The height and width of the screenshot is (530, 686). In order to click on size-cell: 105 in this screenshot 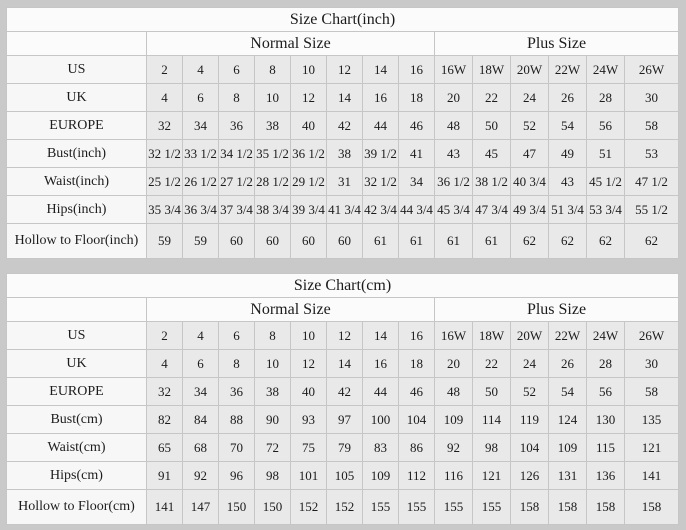, I will do `click(344, 475)`.